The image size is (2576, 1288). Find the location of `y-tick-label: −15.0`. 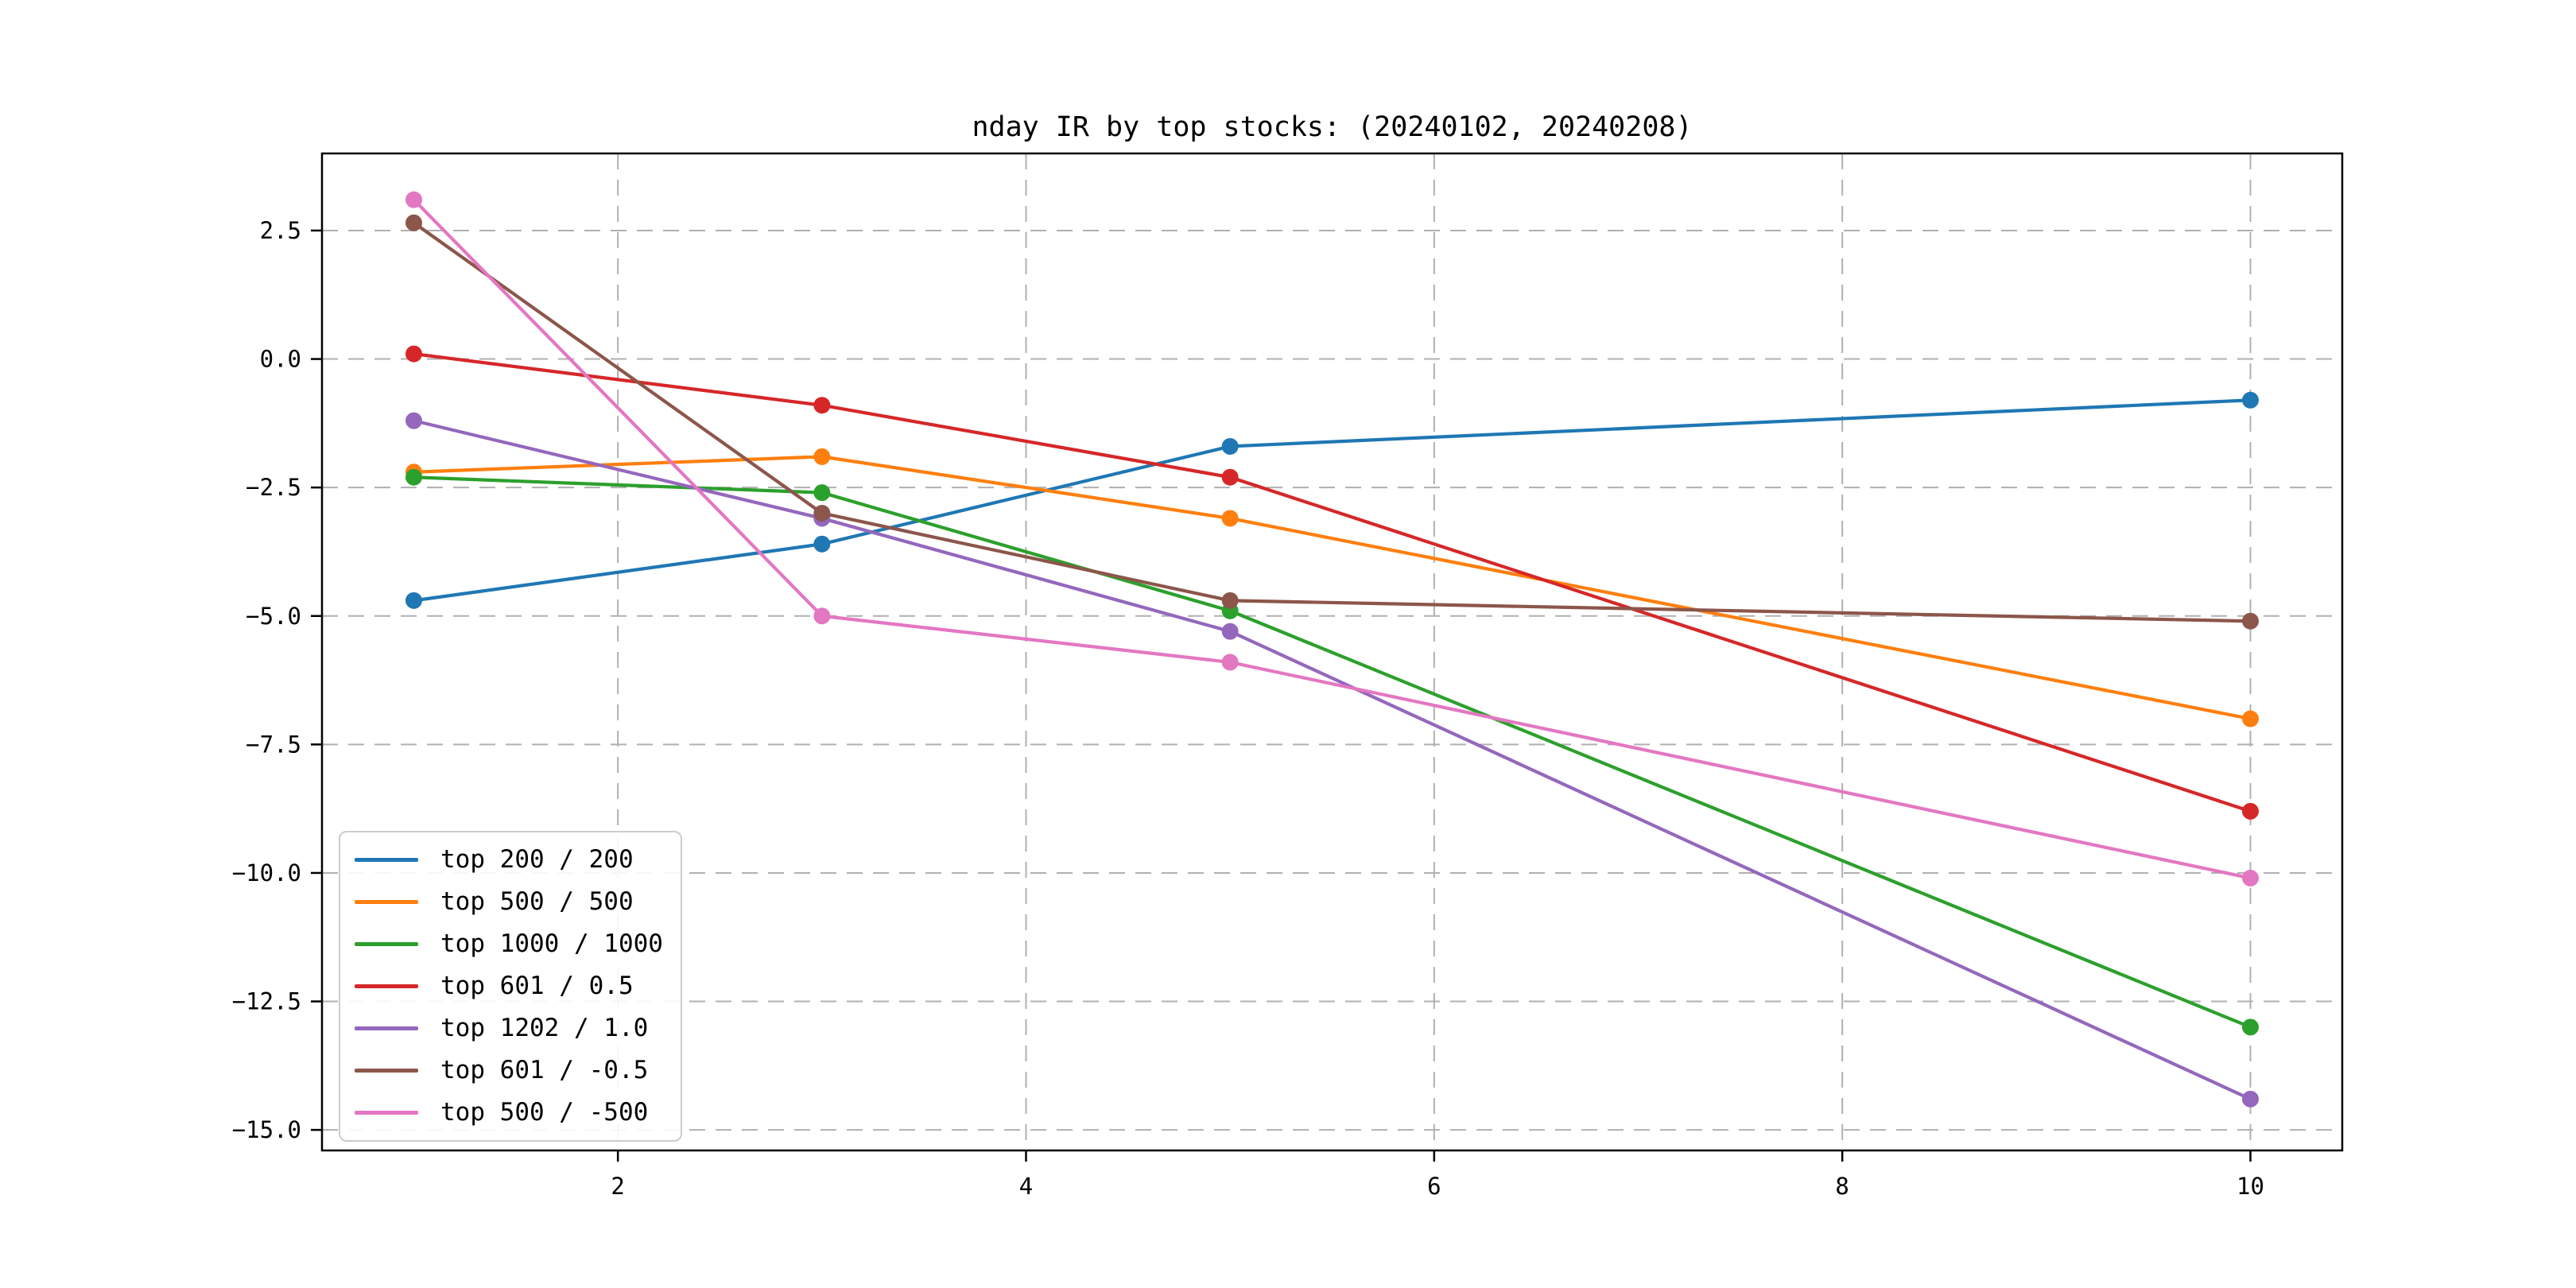

y-tick-label: −15.0 is located at coordinates (266, 1129).